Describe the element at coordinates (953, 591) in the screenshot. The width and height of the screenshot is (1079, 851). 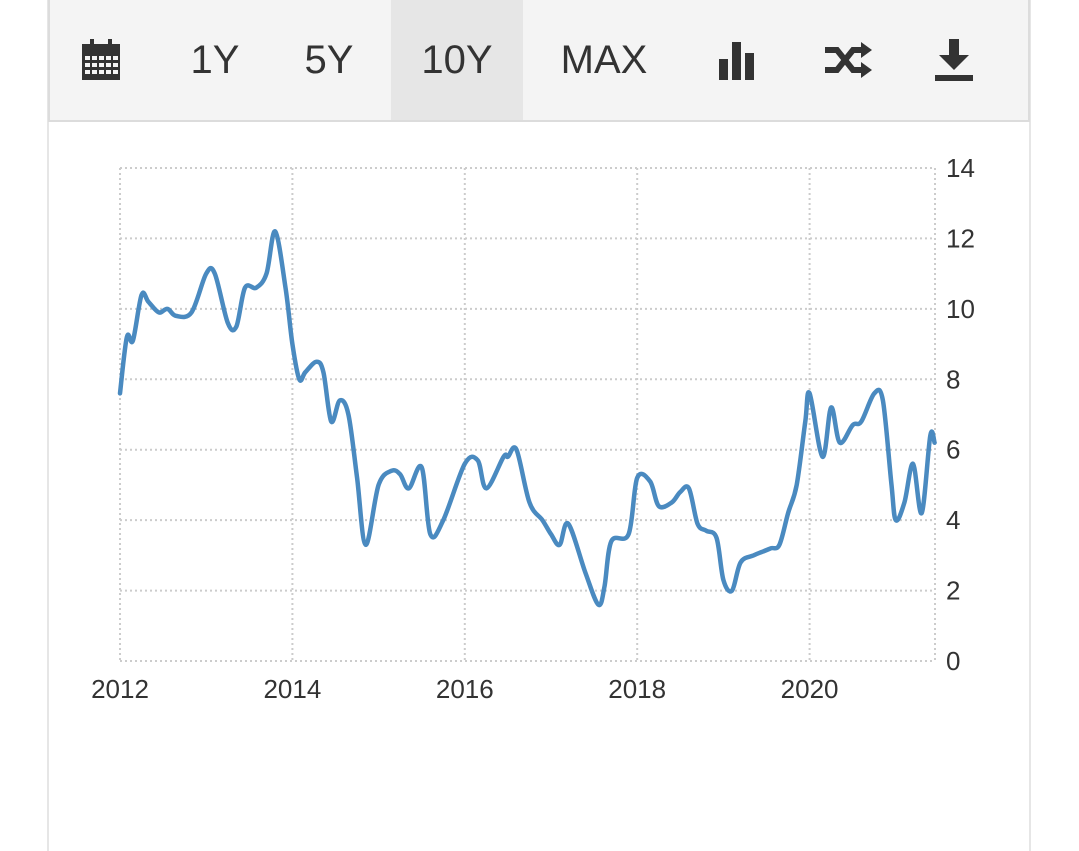
I see `y-tick-label: 2` at that location.